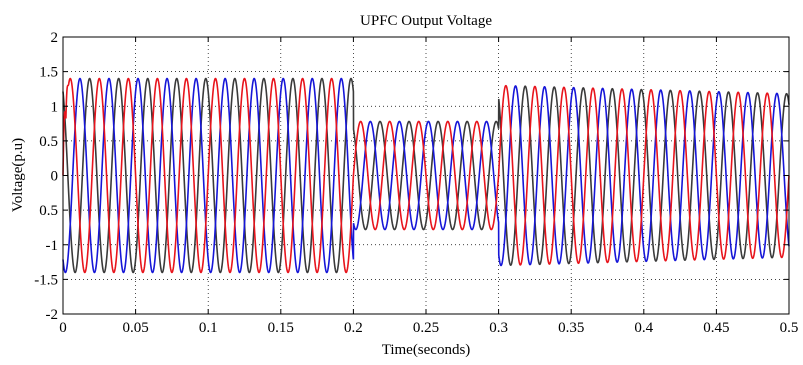 This screenshot has width=803, height=365. What do you see at coordinates (46, 176) in the screenshot?
I see `y-tick-labels: 2 1.5 1 0.5 0 0.5 -1 -1.5 -2` at bounding box center [46, 176].